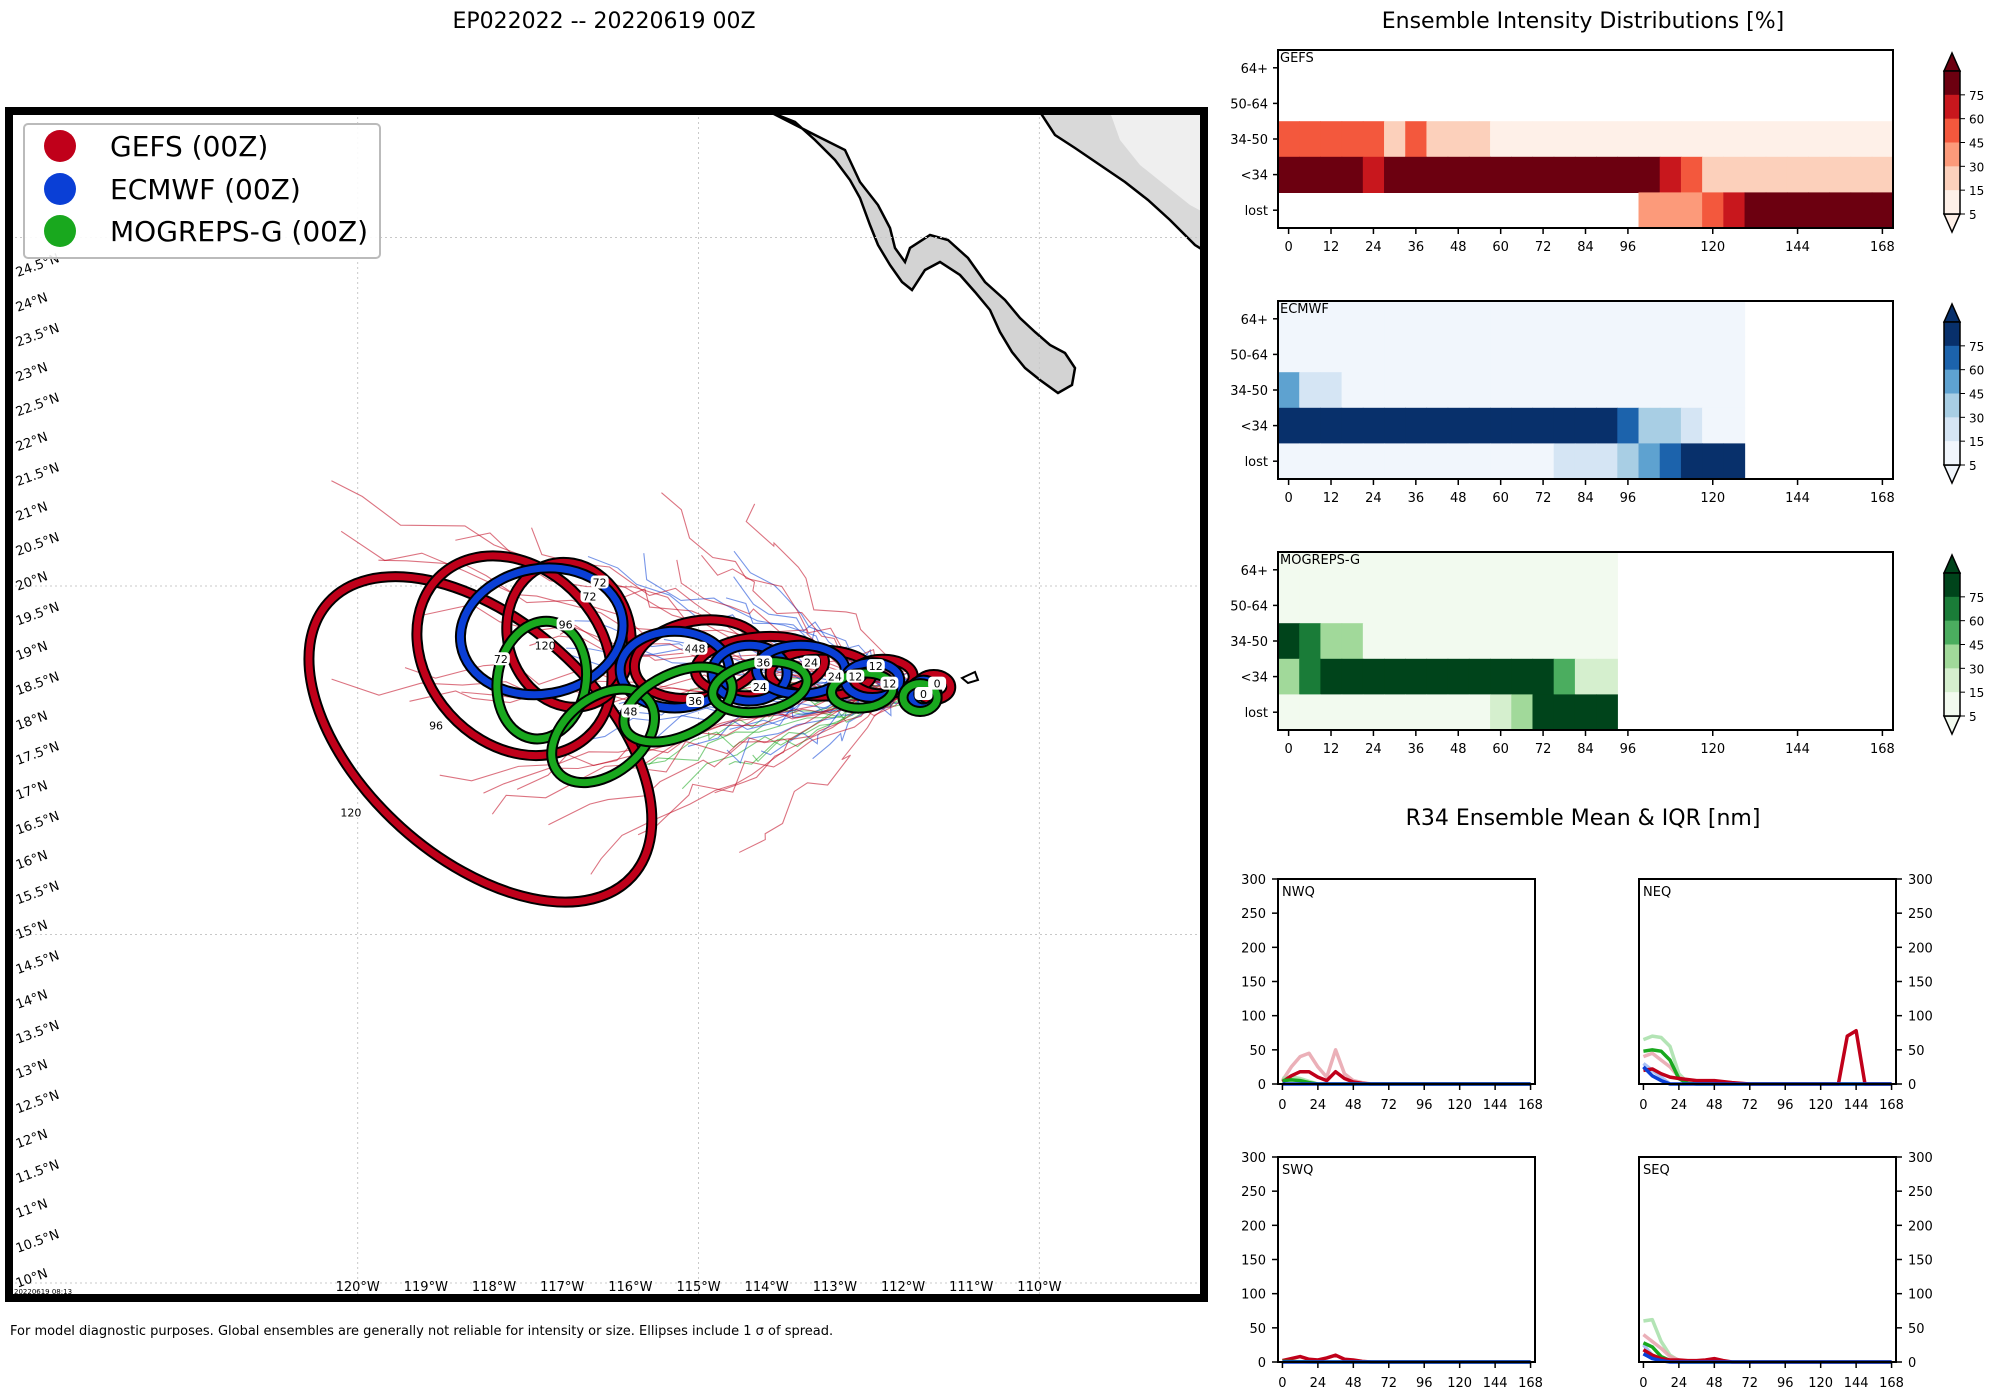  What do you see at coordinates (811, 662) in the screenshot?
I see `ellipse-hour-label-bg` at bounding box center [811, 662].